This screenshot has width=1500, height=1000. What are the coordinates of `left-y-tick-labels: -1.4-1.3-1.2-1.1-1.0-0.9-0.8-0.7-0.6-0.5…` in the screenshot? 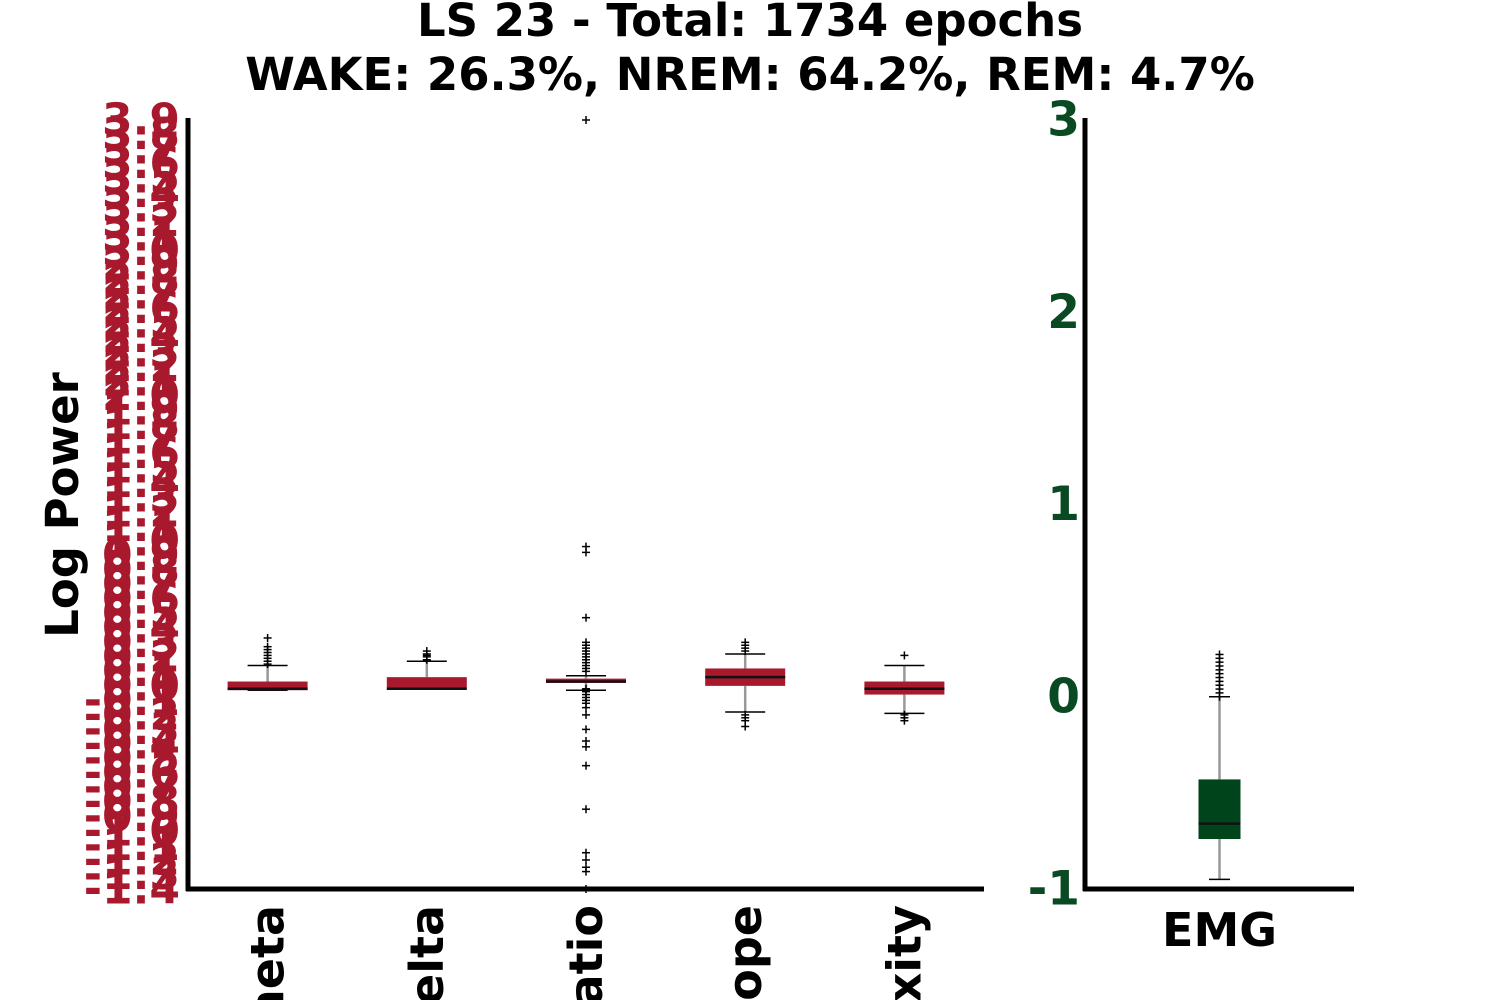 It's located at (132, 505).